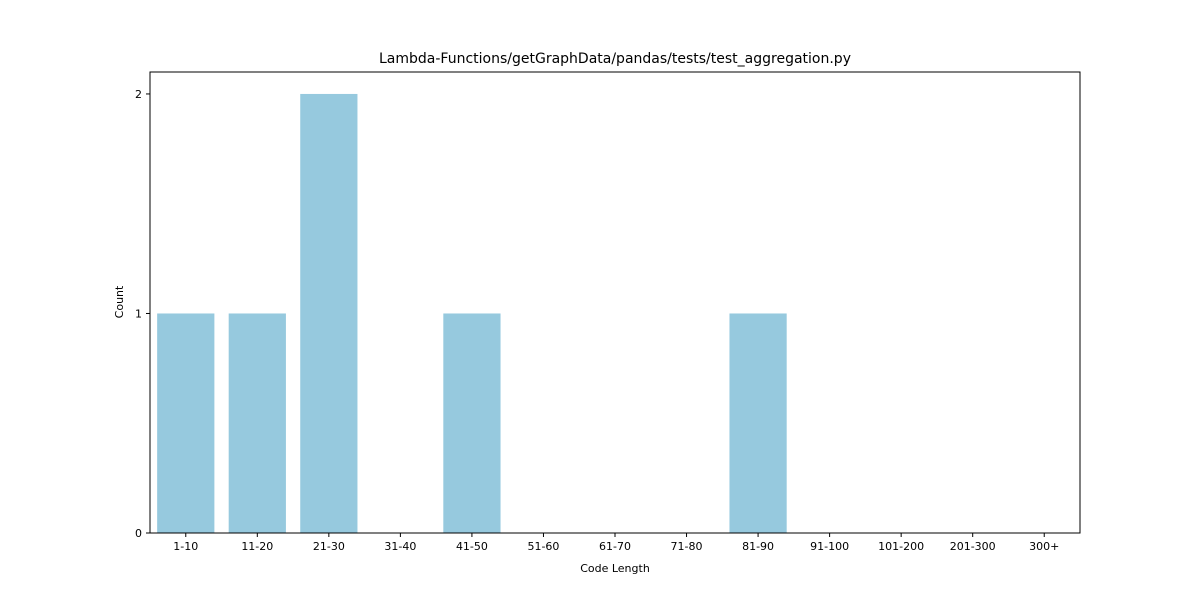  I want to click on x-tick-label: 11-20, so click(257, 546).